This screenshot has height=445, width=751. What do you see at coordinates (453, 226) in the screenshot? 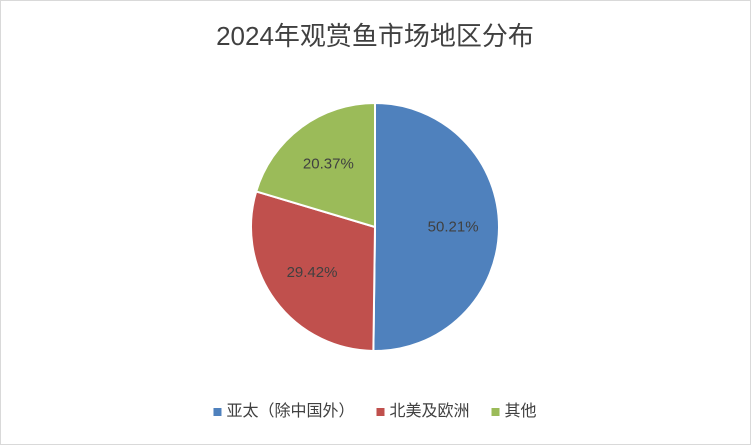
I see `data-label: 50.21%` at bounding box center [453, 226].